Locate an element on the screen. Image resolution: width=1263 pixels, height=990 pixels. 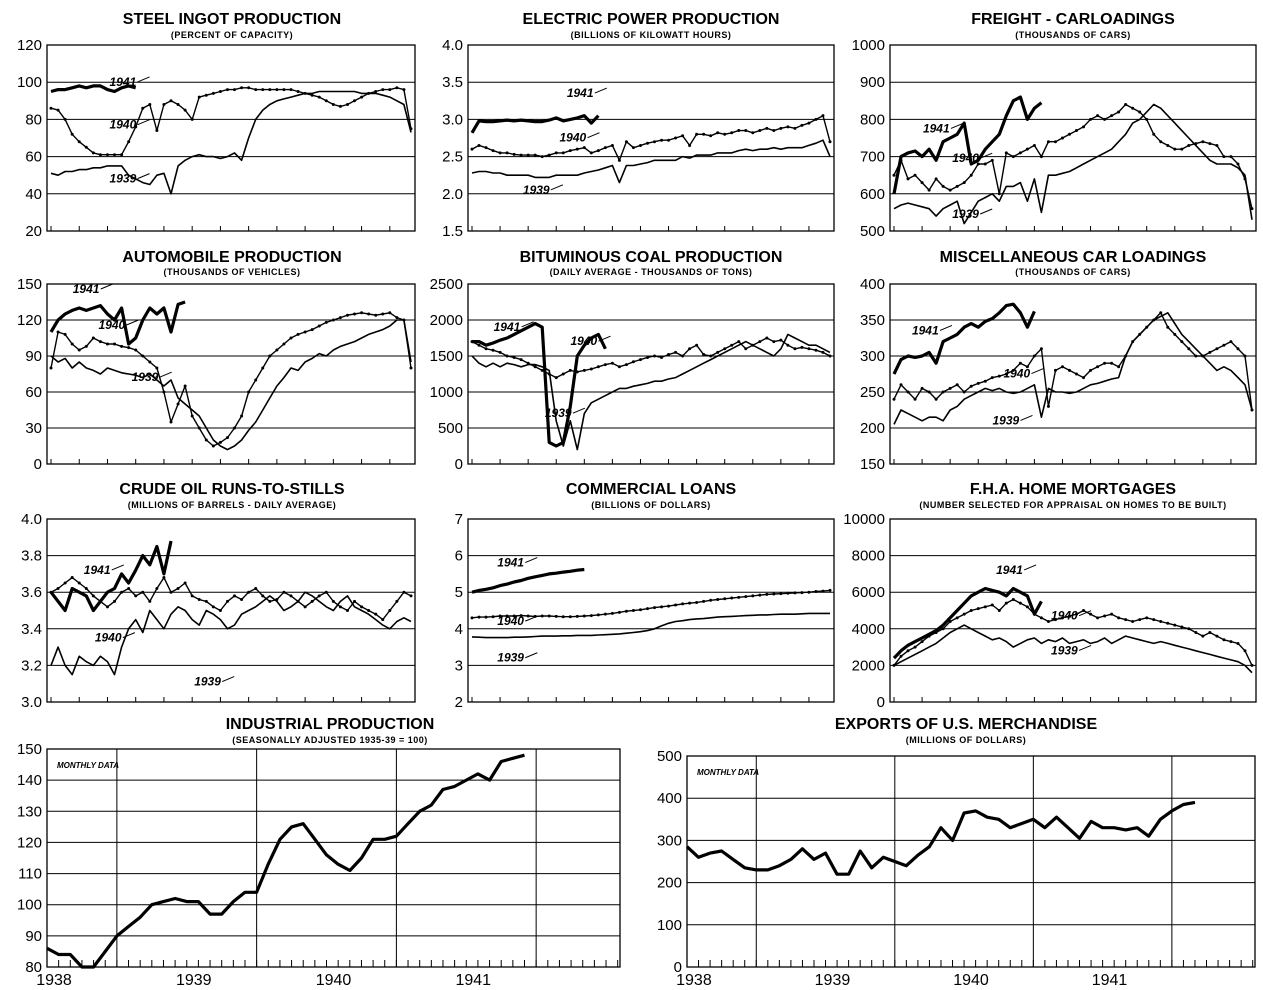
chart-subtitle: (THOUSANDS OF CARS) is located at coordinates (1073, 35).